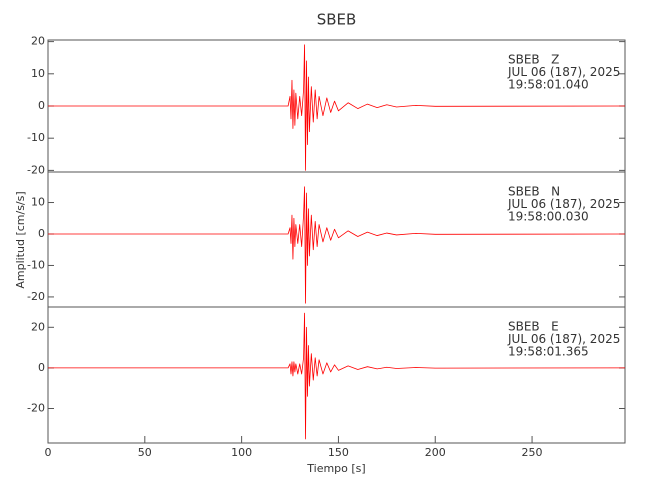  What do you see at coordinates (338, 452) in the screenshot?
I see `x-tick-label: 150` at bounding box center [338, 452].